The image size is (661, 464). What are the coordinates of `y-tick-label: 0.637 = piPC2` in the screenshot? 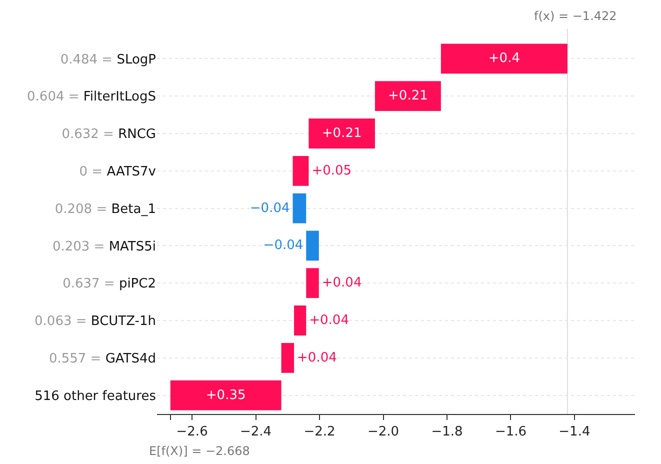 It's located at (109, 284).